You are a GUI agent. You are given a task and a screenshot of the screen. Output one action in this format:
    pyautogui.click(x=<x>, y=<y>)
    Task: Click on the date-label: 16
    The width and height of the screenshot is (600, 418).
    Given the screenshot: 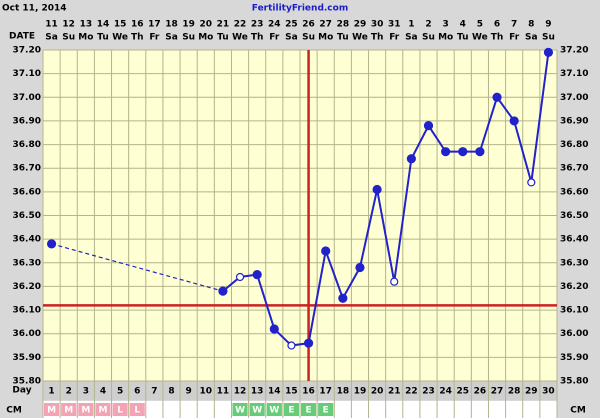 What is the action you would take?
    pyautogui.click(x=137, y=25)
    